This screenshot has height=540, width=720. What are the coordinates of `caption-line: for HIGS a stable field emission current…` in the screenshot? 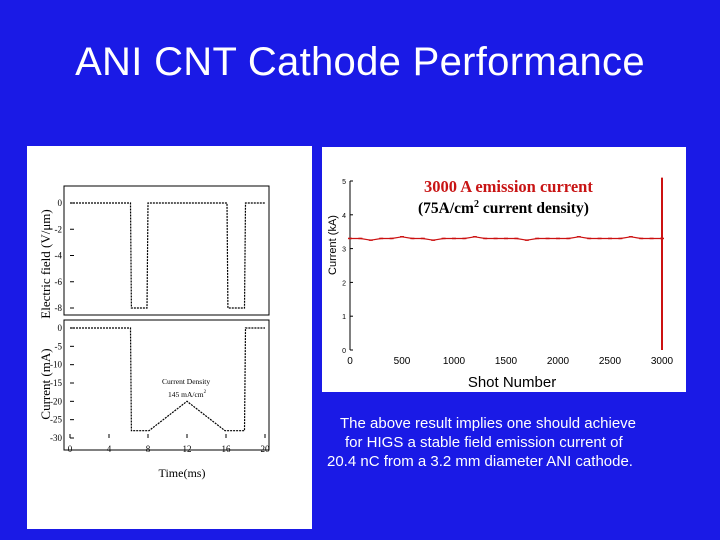 It's located at (484, 442).